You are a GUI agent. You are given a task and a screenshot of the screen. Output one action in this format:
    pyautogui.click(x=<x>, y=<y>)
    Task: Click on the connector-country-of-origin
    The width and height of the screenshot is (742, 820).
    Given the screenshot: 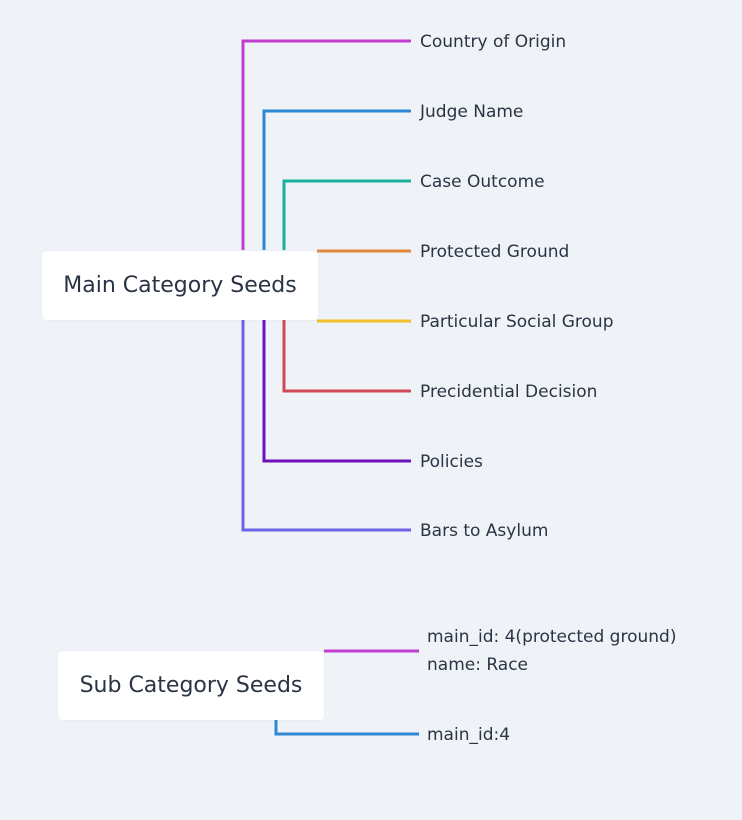 What is the action you would take?
    pyautogui.click(x=326, y=144)
    